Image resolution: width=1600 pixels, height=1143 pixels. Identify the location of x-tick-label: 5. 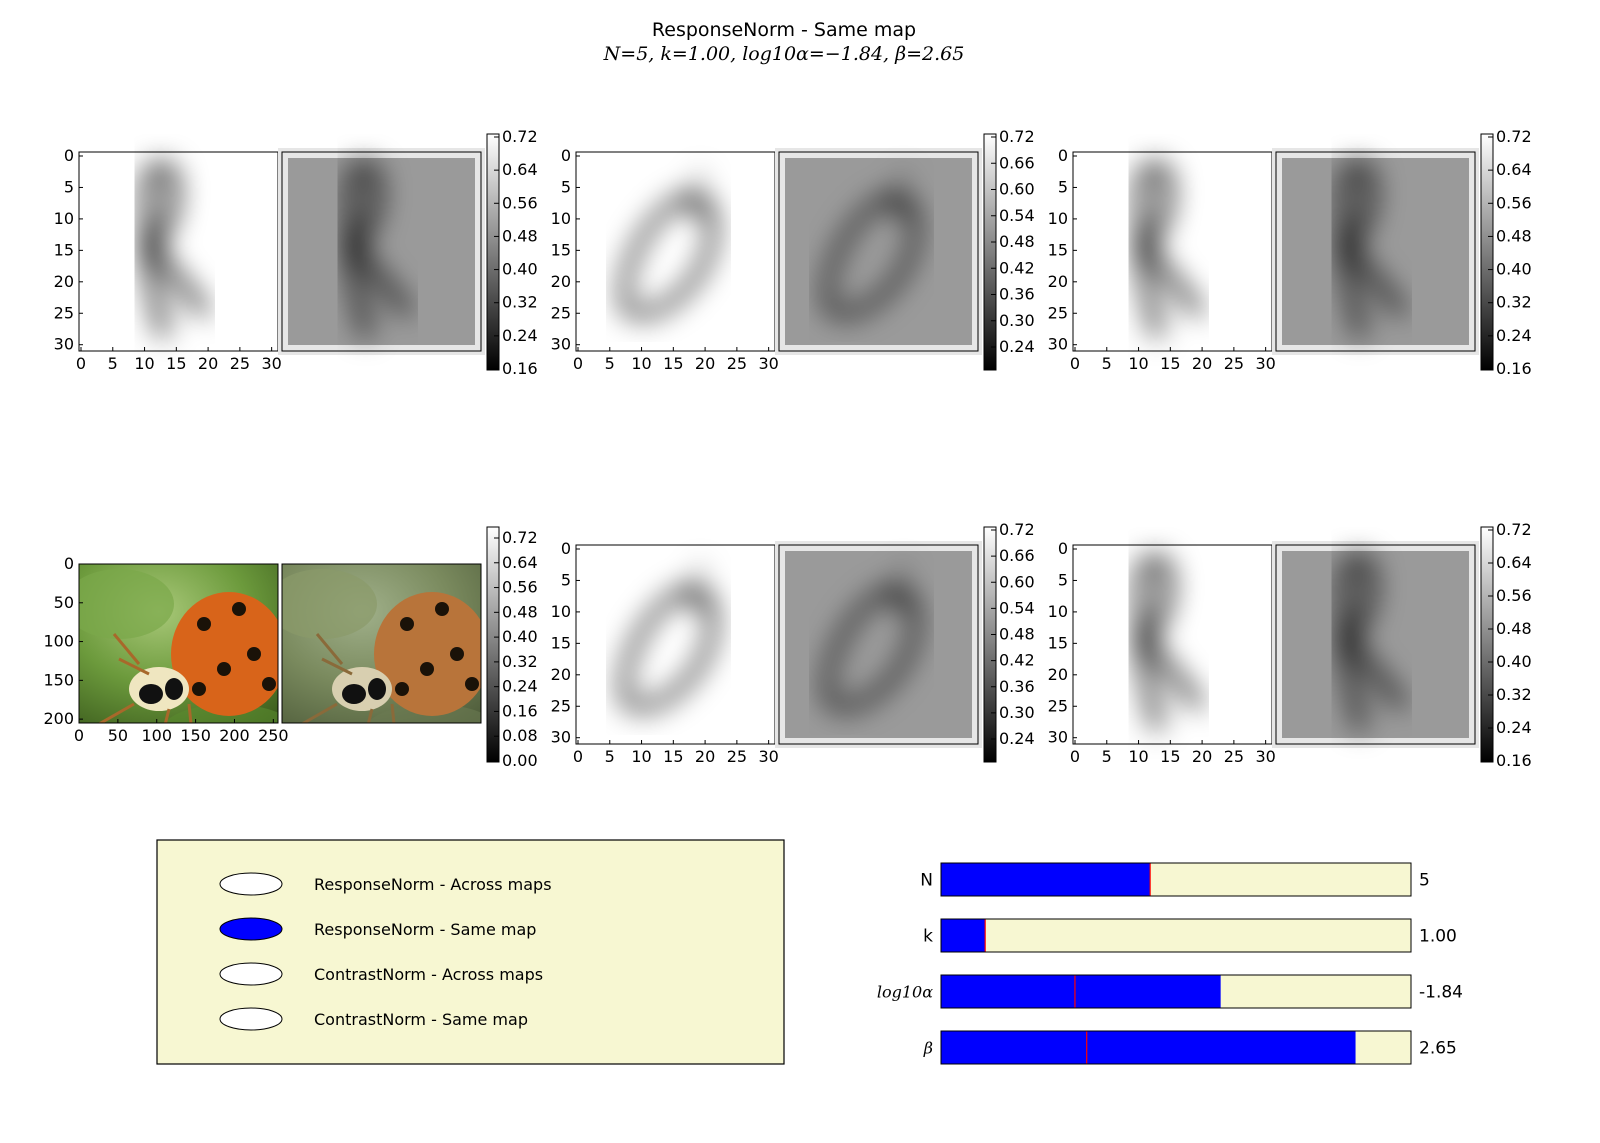
(1107, 363).